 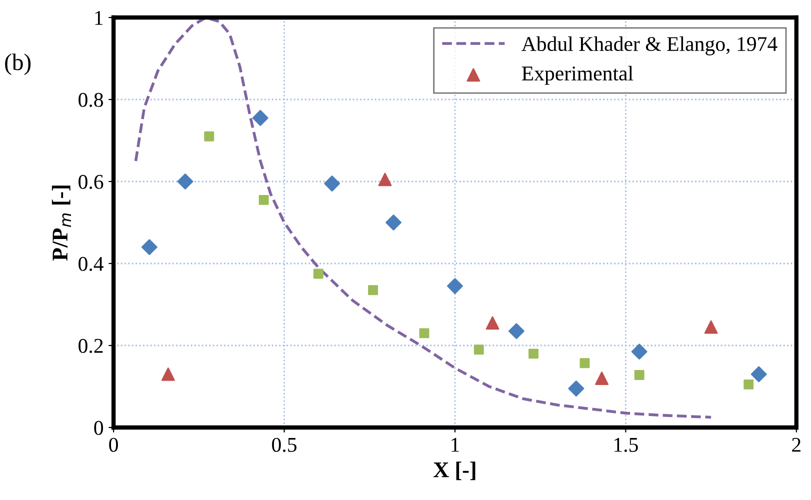 What do you see at coordinates (113, 445) in the screenshot?
I see `x-tick-label: 0` at bounding box center [113, 445].